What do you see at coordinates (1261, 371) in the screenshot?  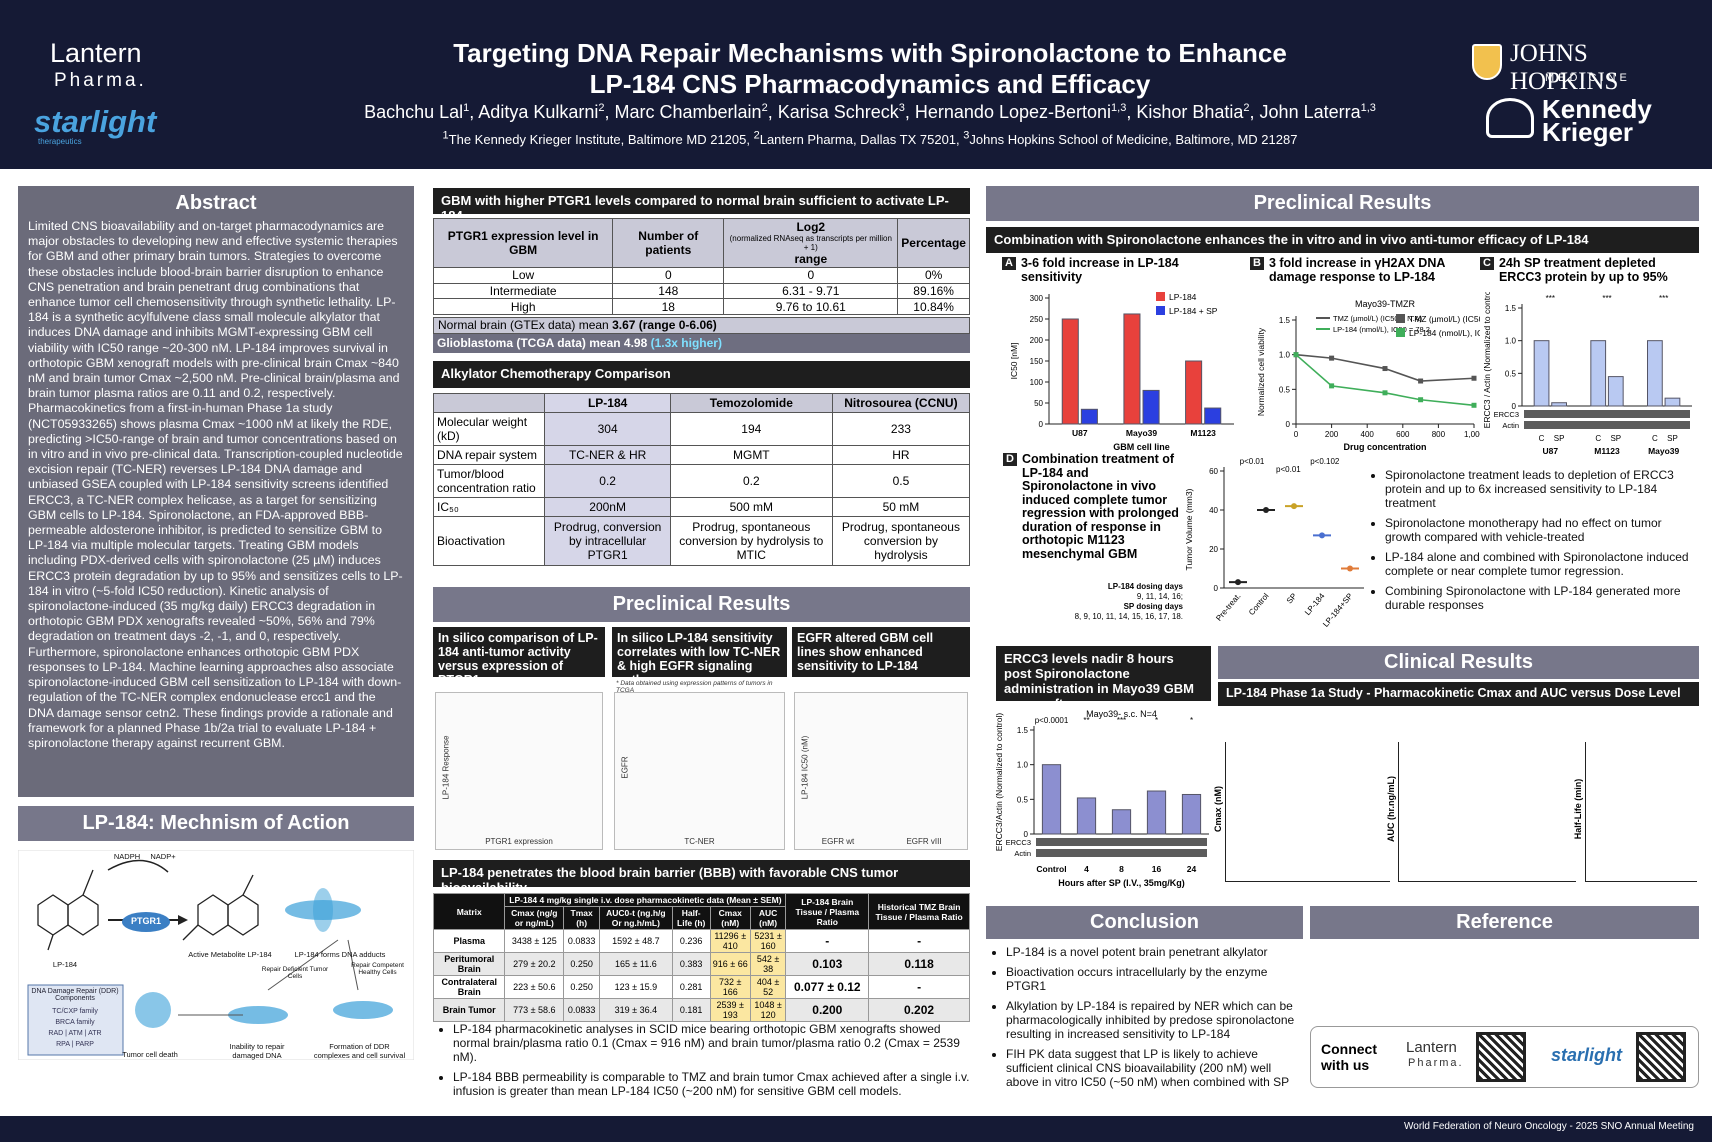 I see `y-axis-label: Normalized cell viability` at bounding box center [1261, 371].